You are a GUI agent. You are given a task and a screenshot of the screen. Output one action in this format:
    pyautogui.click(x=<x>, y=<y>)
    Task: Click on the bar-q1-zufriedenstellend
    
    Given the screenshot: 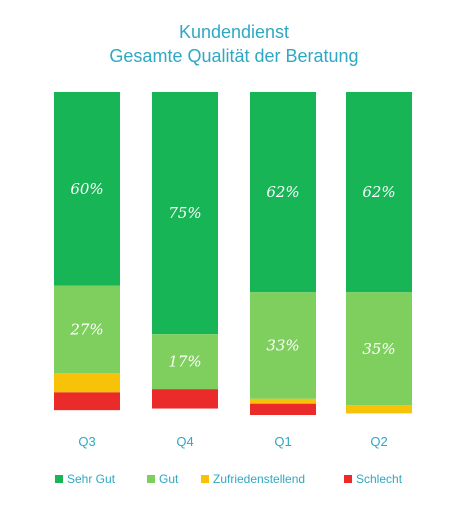 What is the action you would take?
    pyautogui.click(x=283, y=401)
    